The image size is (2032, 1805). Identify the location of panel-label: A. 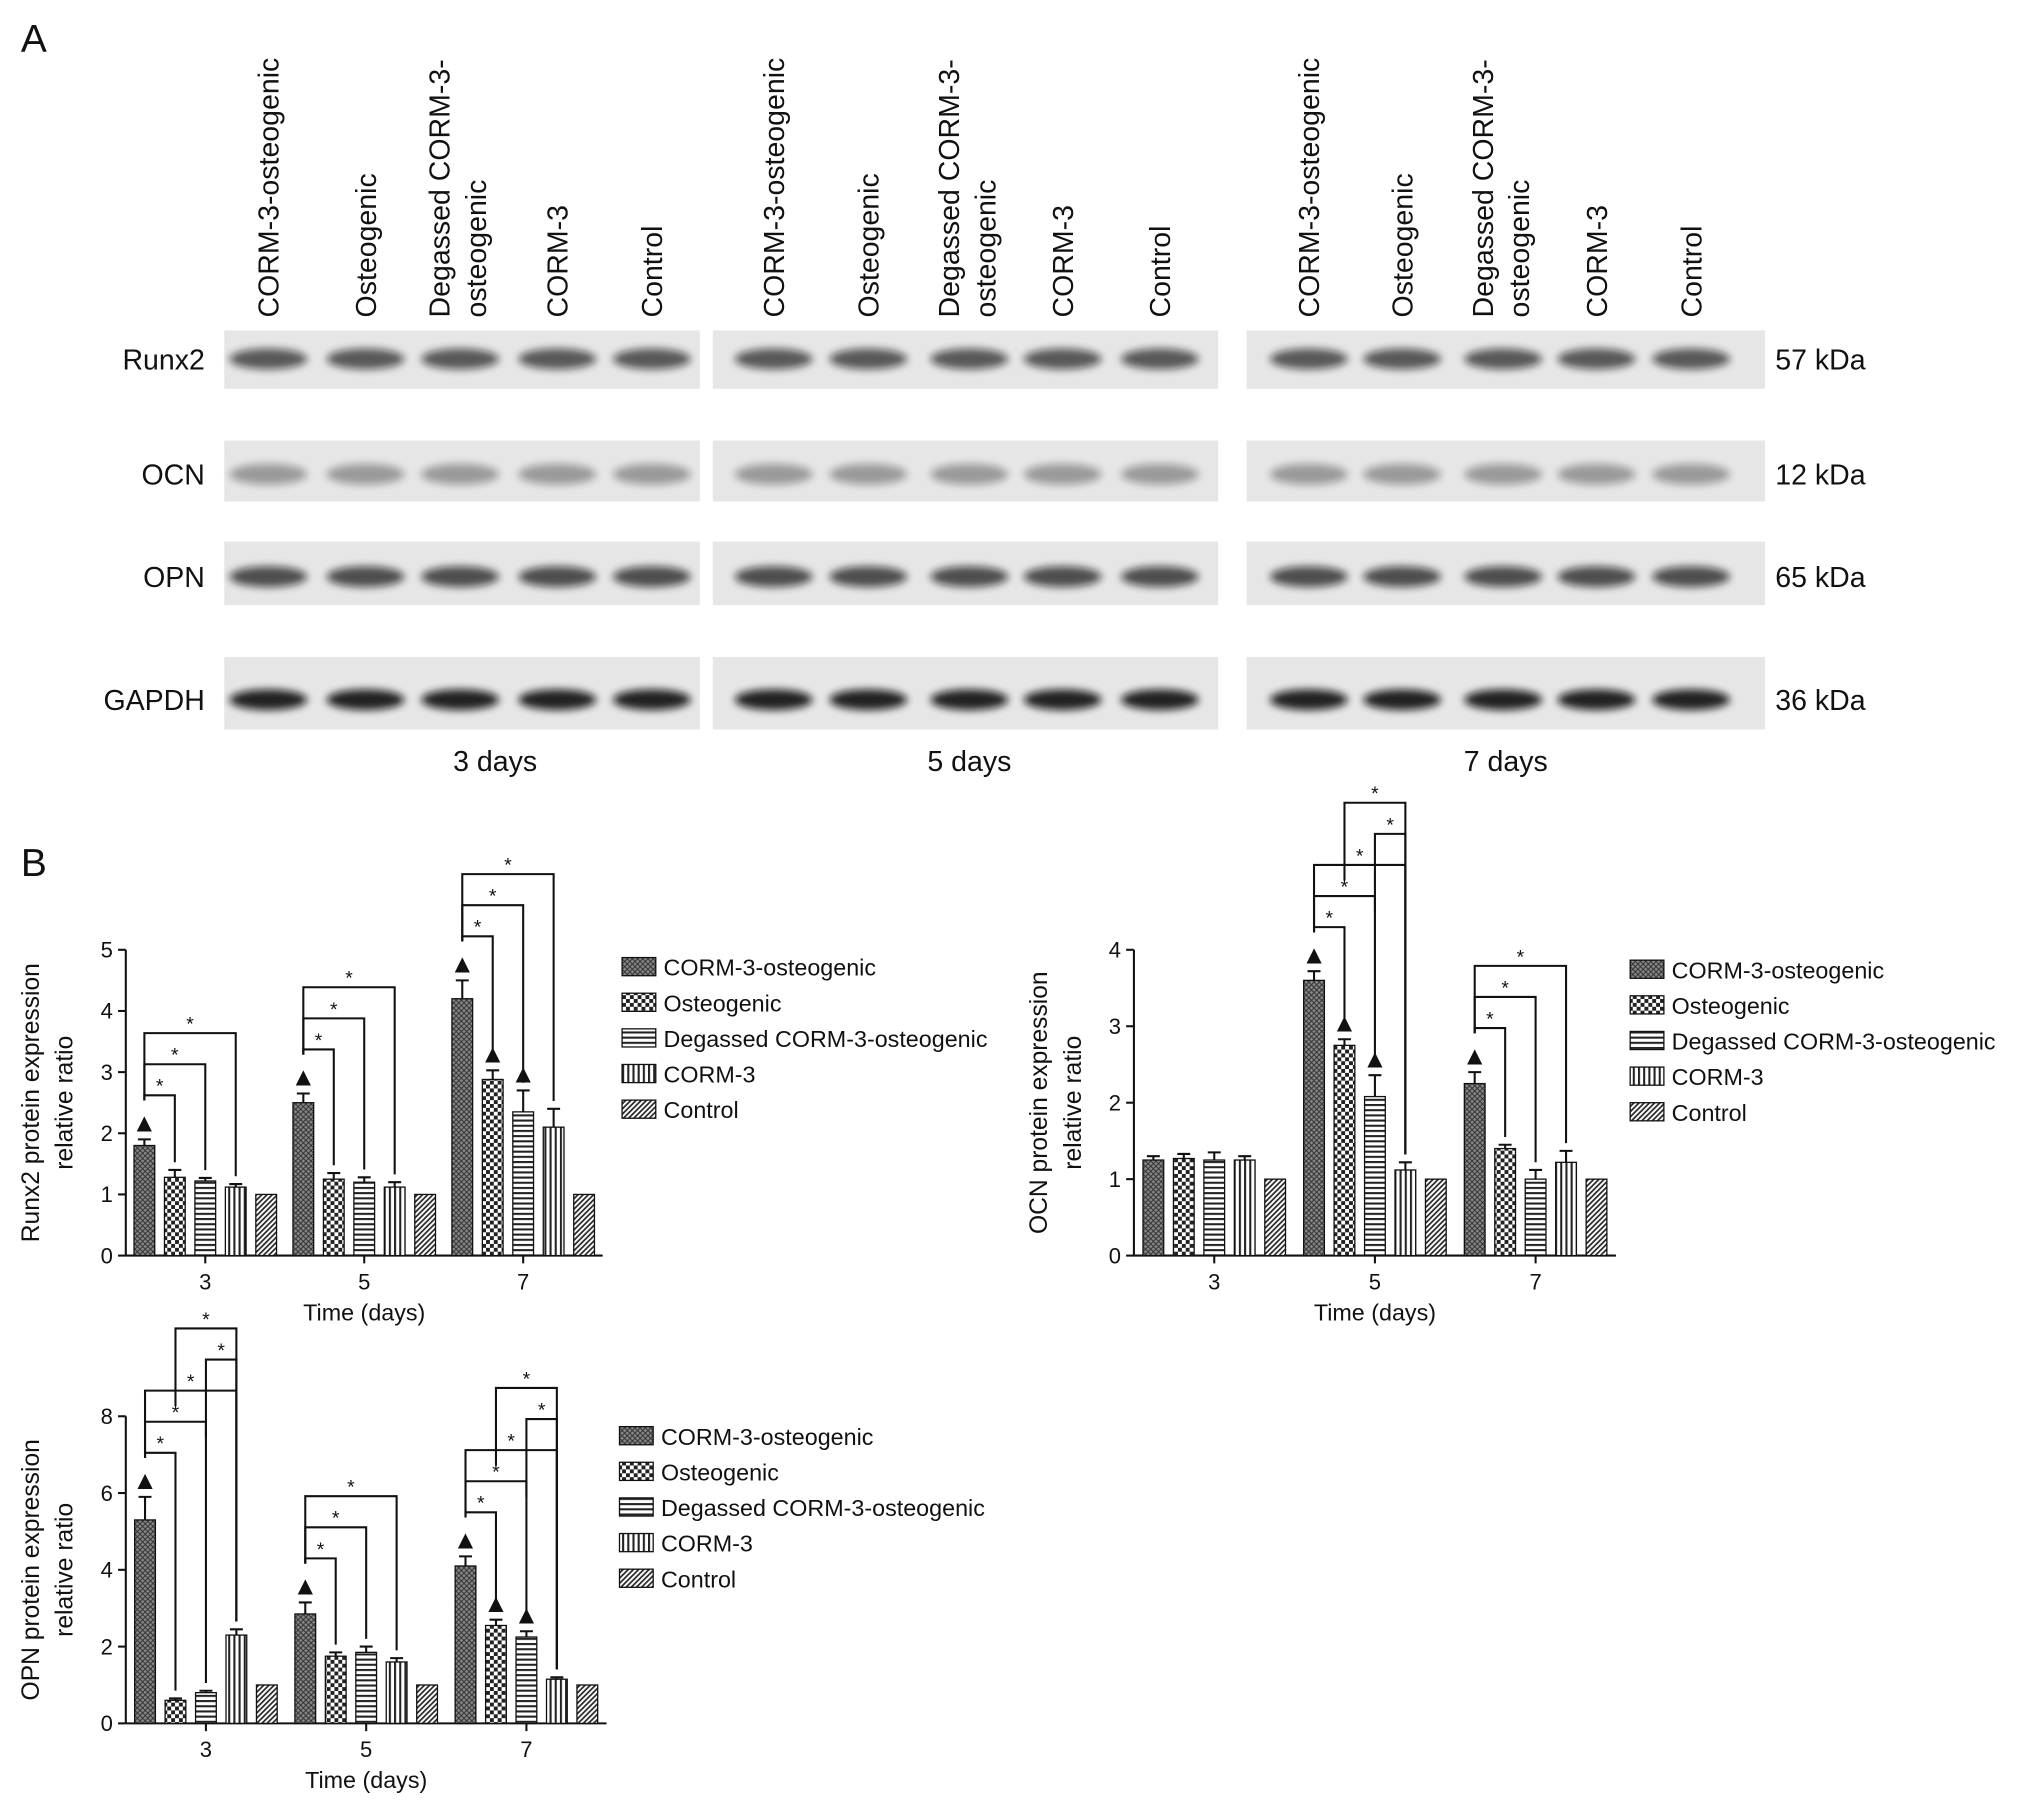
(34, 39).